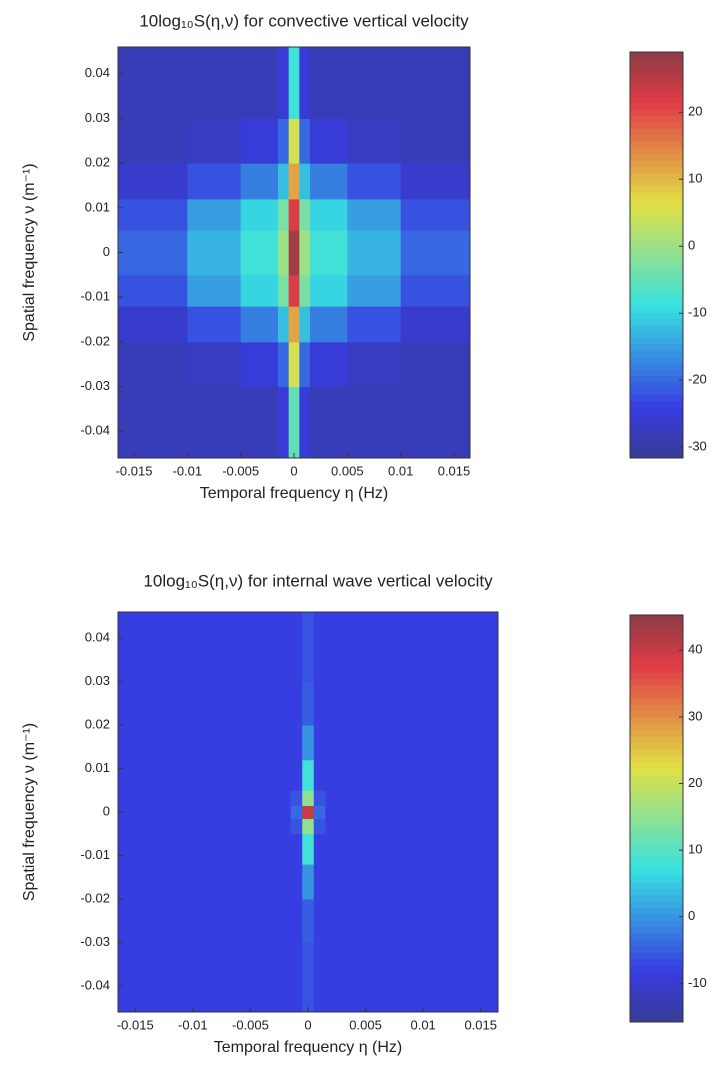 This screenshot has width=716, height=1074. Describe the element at coordinates (134, 470) in the screenshot. I see `x-tick-label: -0.015` at that location.